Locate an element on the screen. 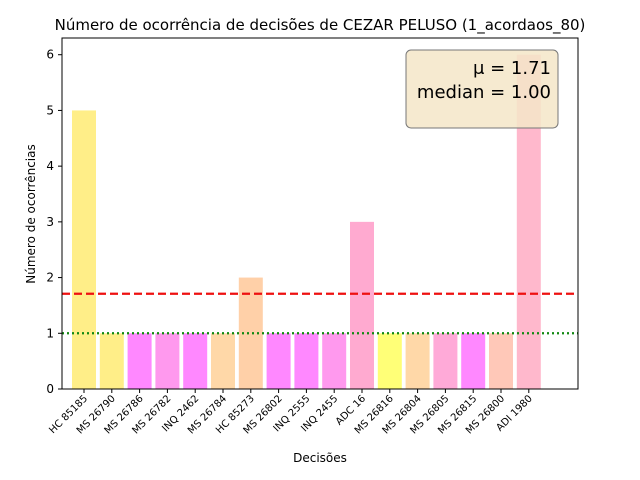 This screenshot has width=640, height=480. y-tick-label: 5 is located at coordinates (50, 110).